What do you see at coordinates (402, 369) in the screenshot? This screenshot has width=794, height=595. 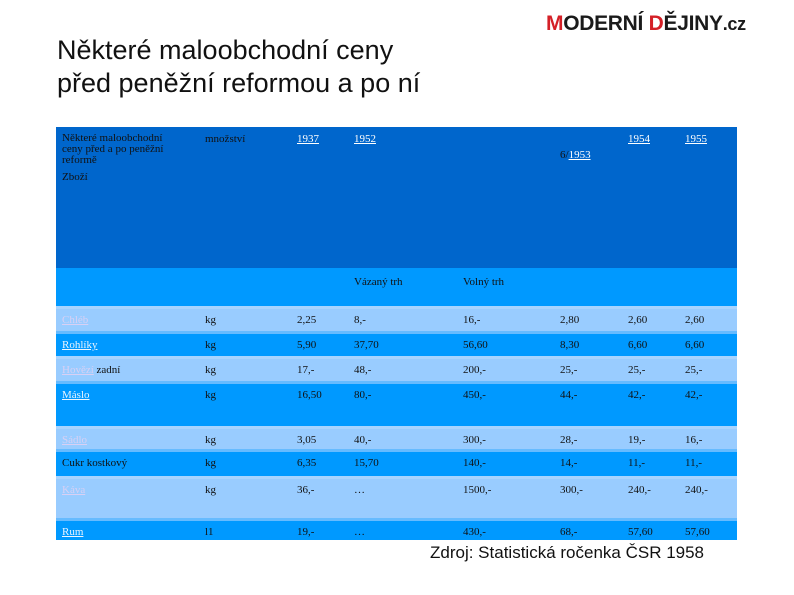 I see `cell-1952-regulated: 48,-` at bounding box center [402, 369].